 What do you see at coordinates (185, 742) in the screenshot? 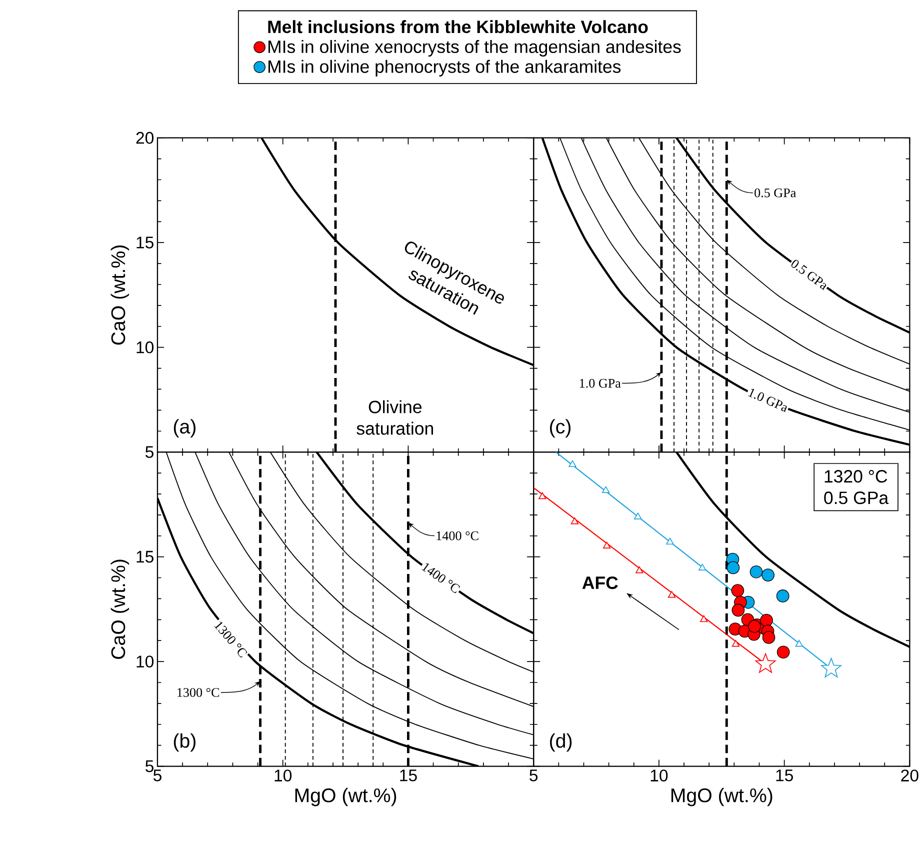
I see `annotation: (b)` at bounding box center [185, 742].